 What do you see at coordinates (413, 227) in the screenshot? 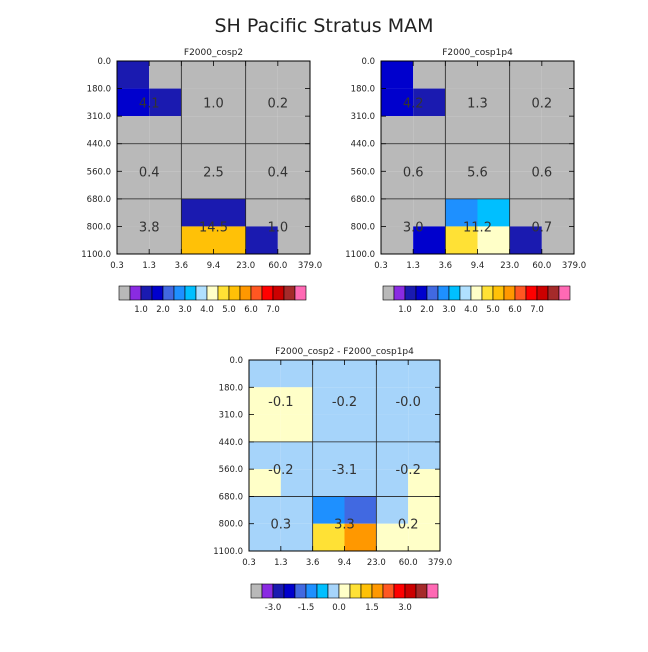
I see `group-value-label: 3.0` at bounding box center [413, 227].